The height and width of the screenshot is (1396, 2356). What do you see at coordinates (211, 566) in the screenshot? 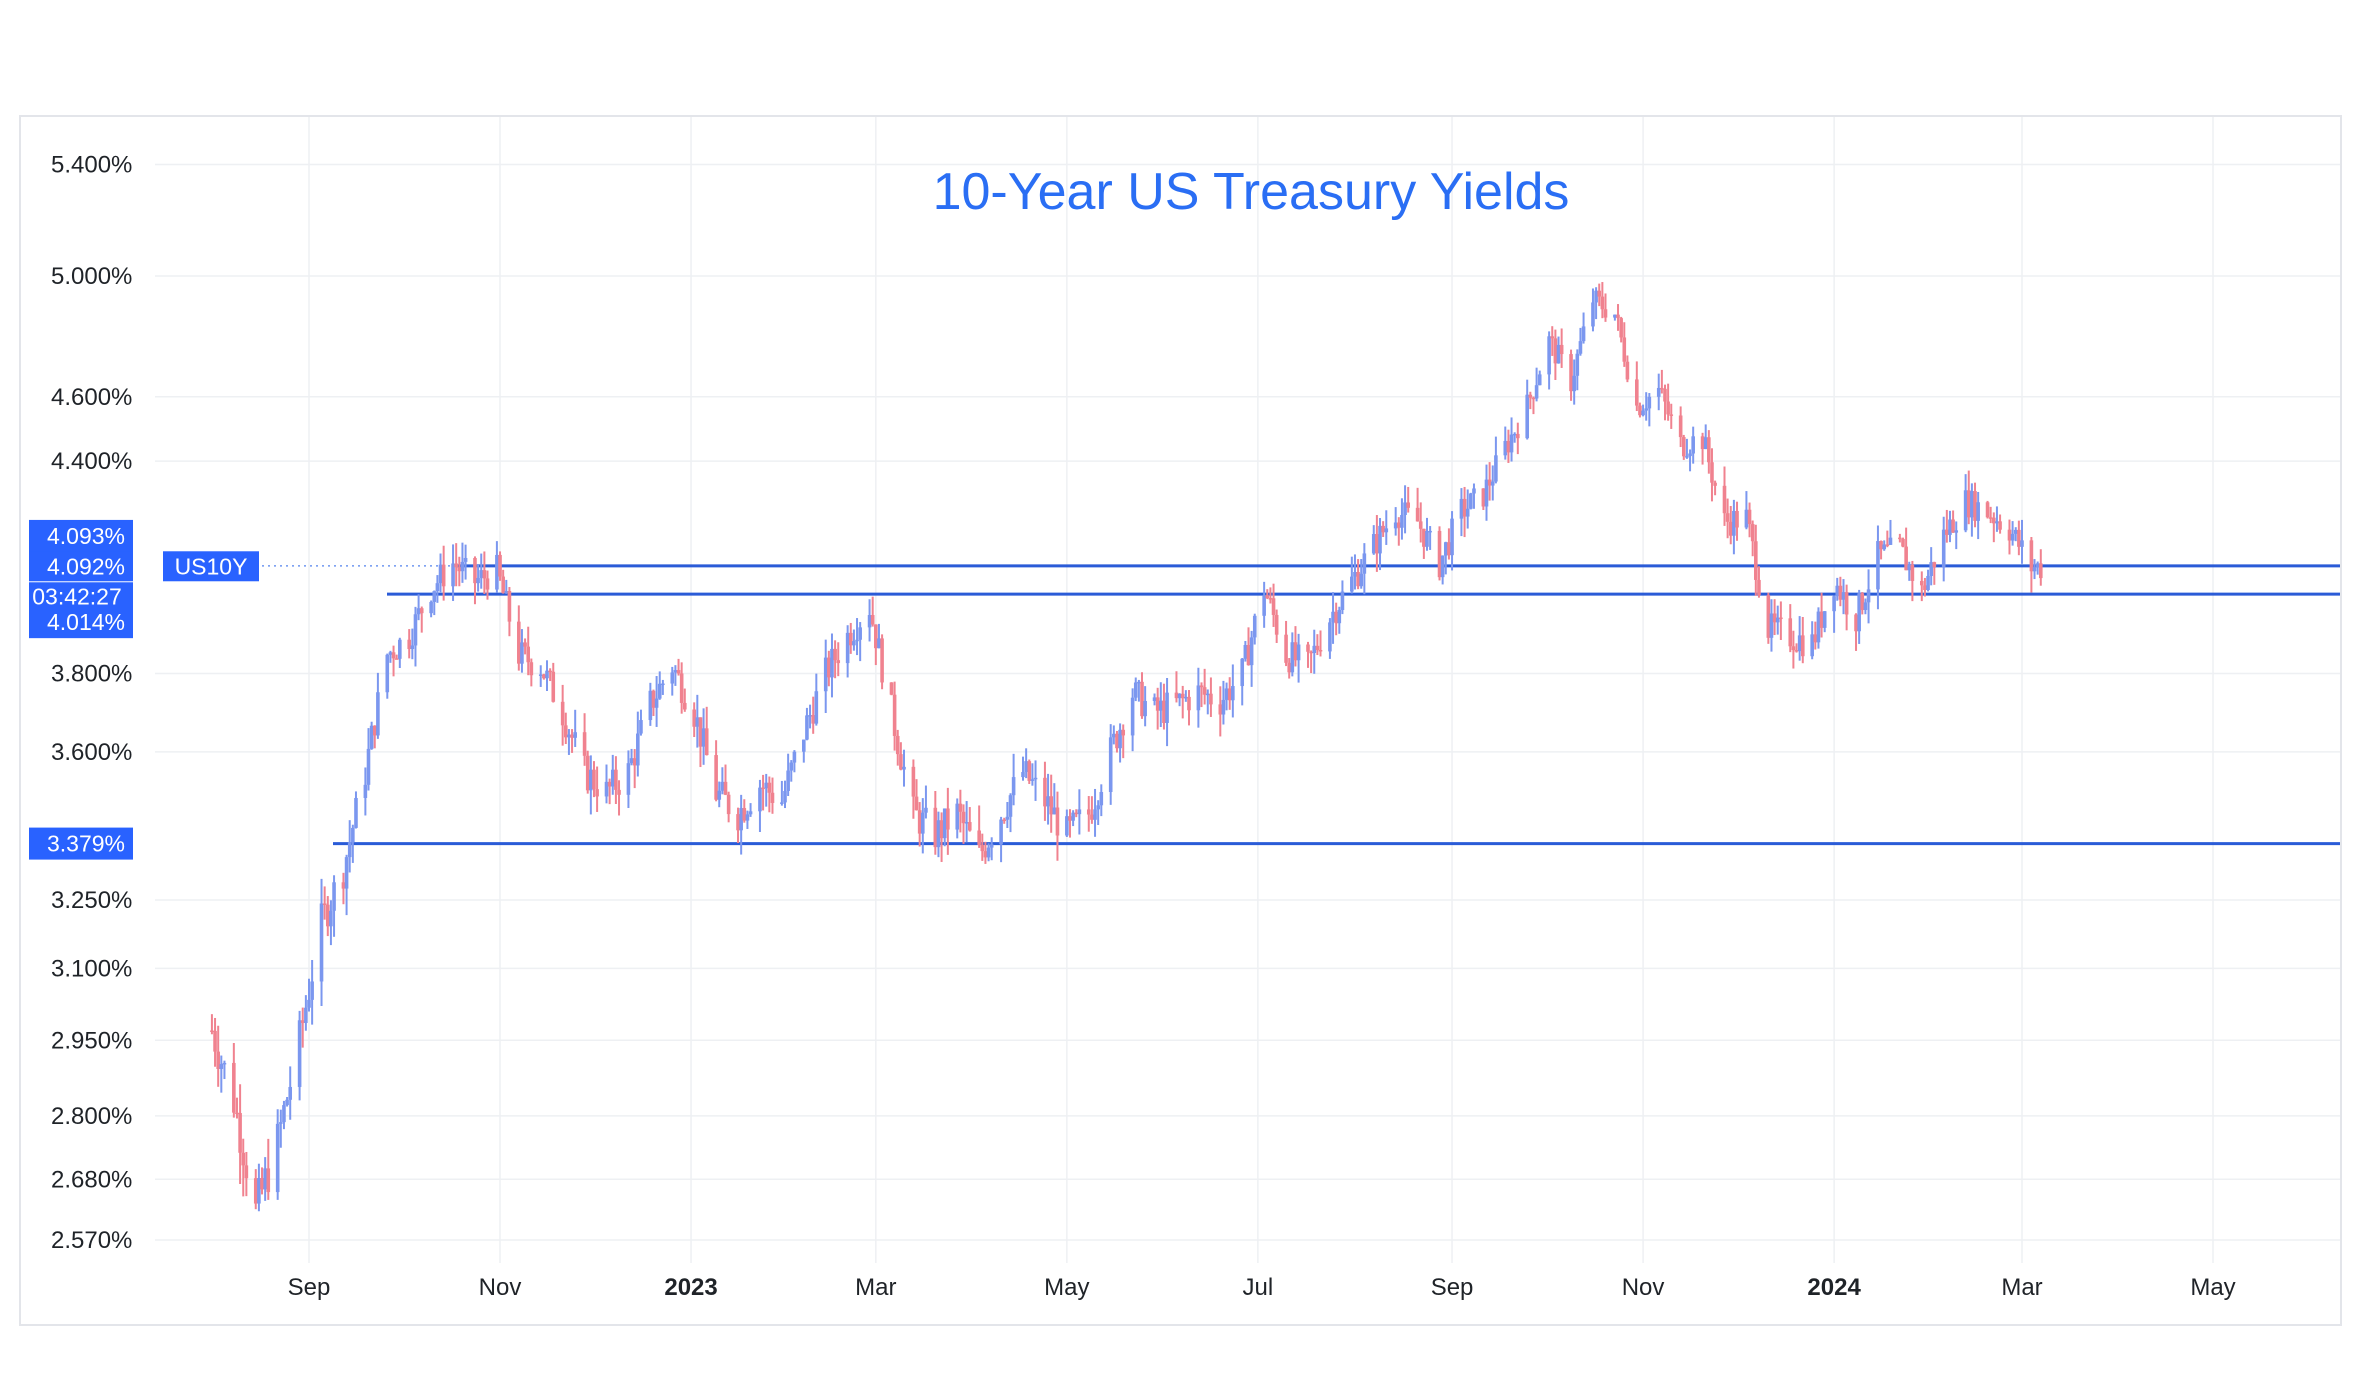
I see `symbol-tag-bg` at bounding box center [211, 566].